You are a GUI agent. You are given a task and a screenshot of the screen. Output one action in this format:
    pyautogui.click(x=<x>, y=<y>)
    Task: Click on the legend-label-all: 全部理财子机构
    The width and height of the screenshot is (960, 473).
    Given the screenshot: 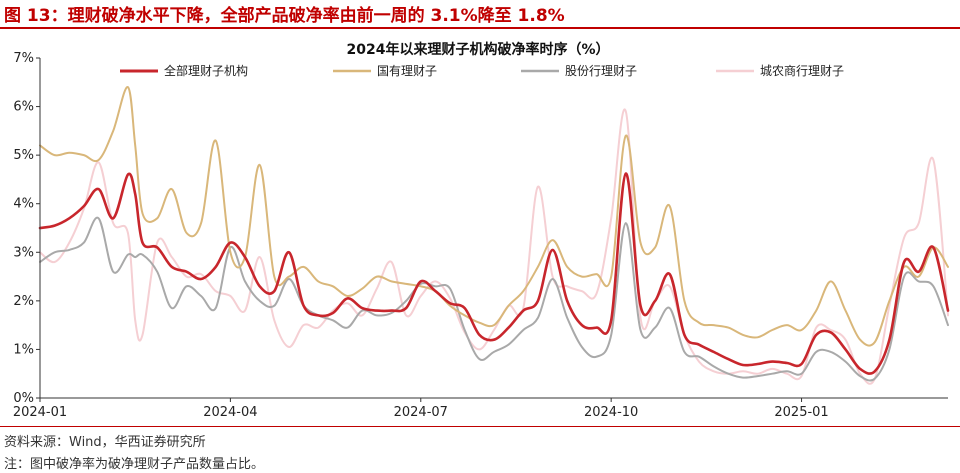 What is the action you would take?
    pyautogui.click(x=206, y=70)
    